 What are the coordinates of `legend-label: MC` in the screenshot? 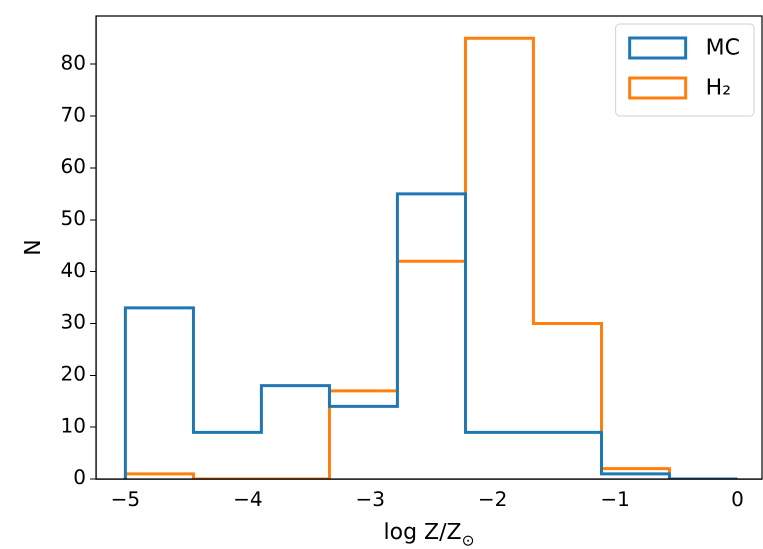 It's located at (723, 48).